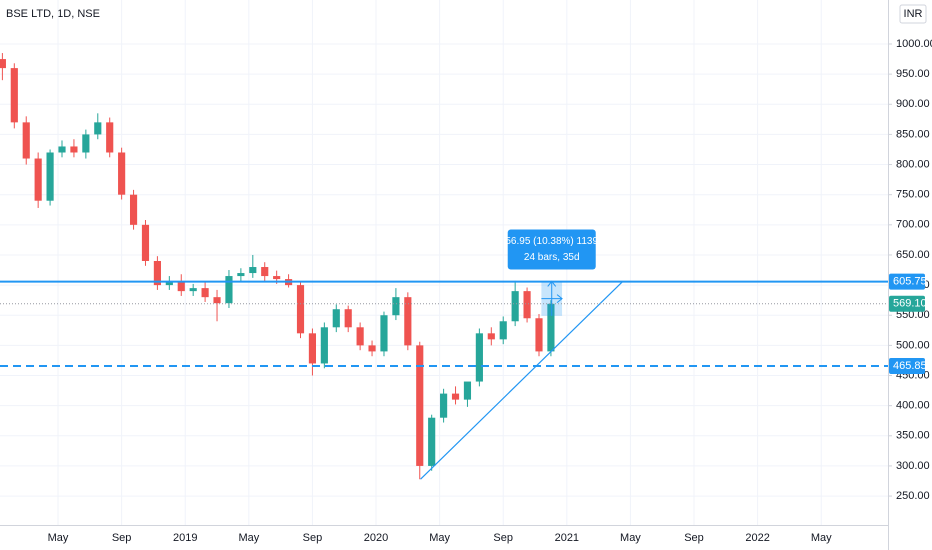 The width and height of the screenshot is (932, 550). Describe the element at coordinates (757, 538) in the screenshot. I see `x-tick-label: 2022` at that location.